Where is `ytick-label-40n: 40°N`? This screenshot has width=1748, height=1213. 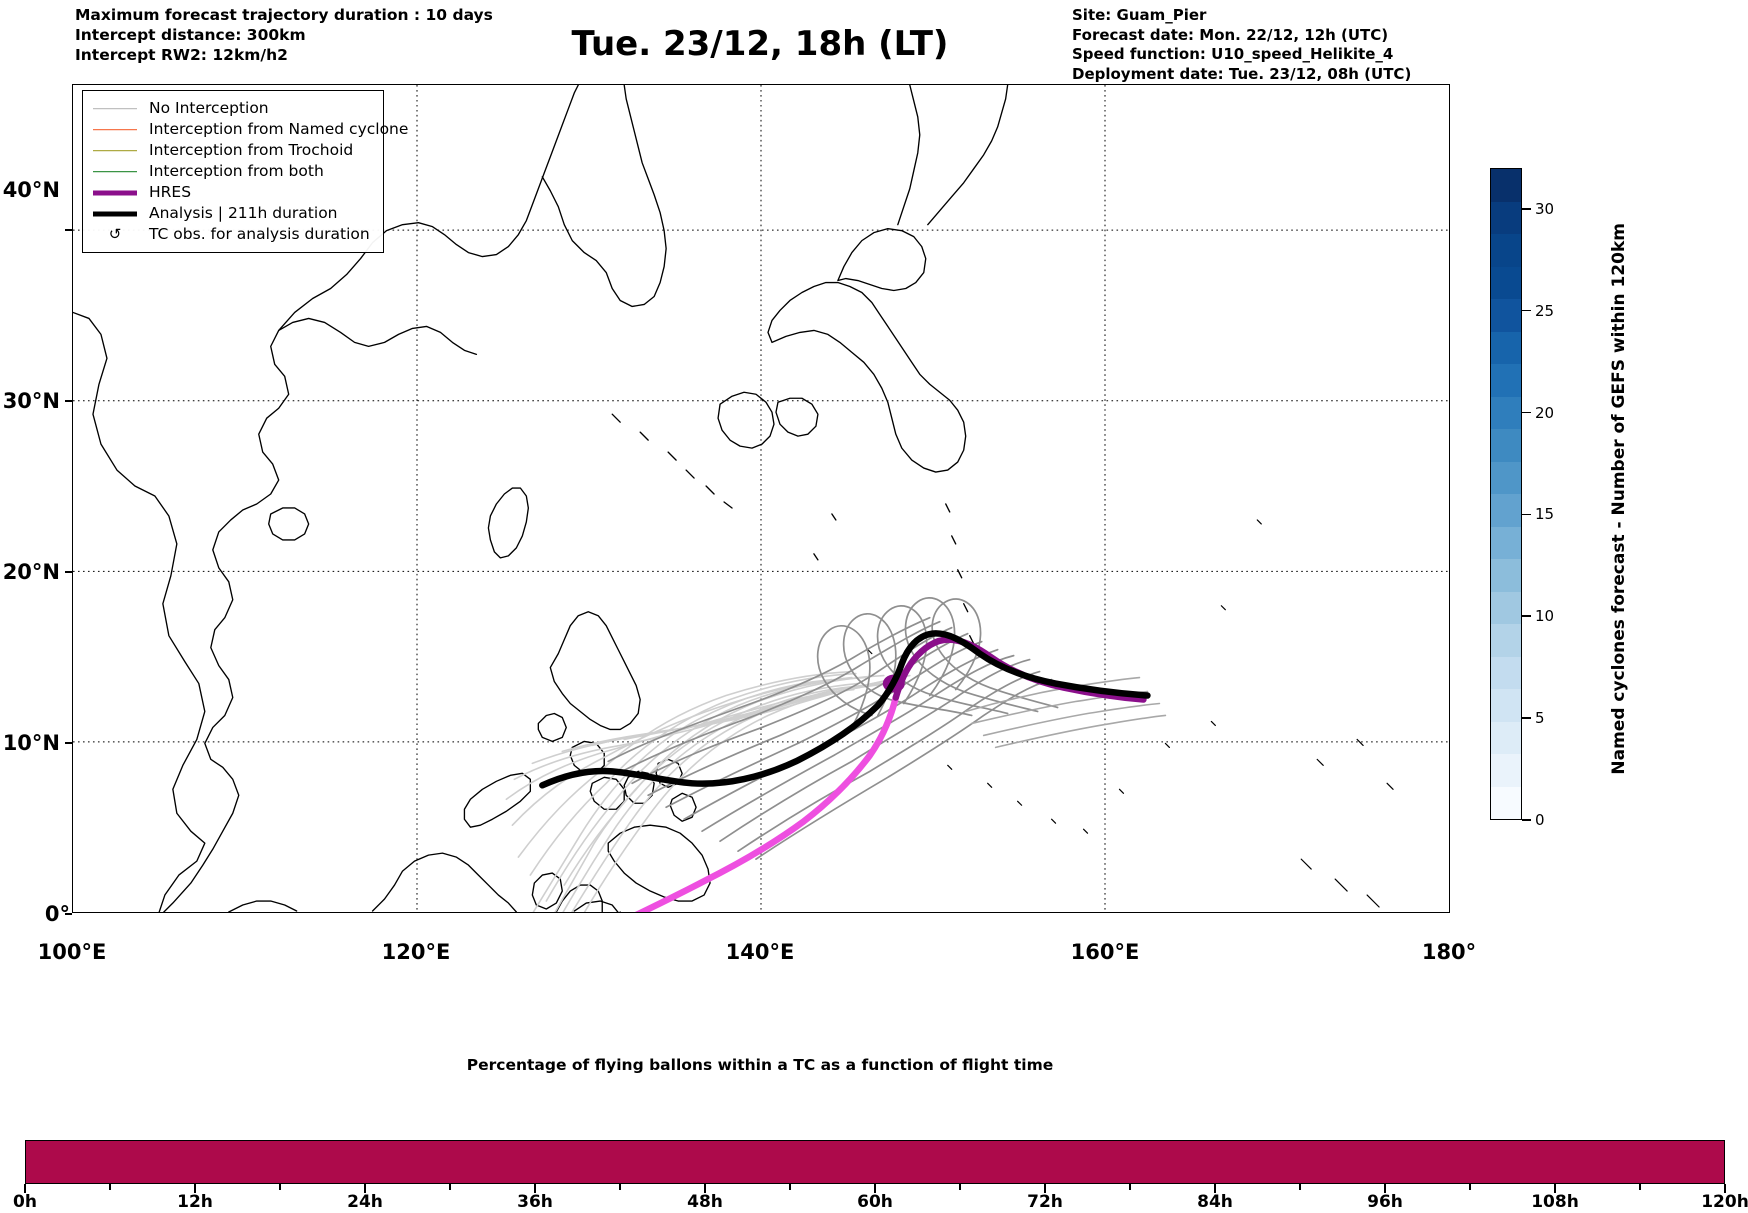
ytick-label-40n: 40°N is located at coordinates (31, 190).